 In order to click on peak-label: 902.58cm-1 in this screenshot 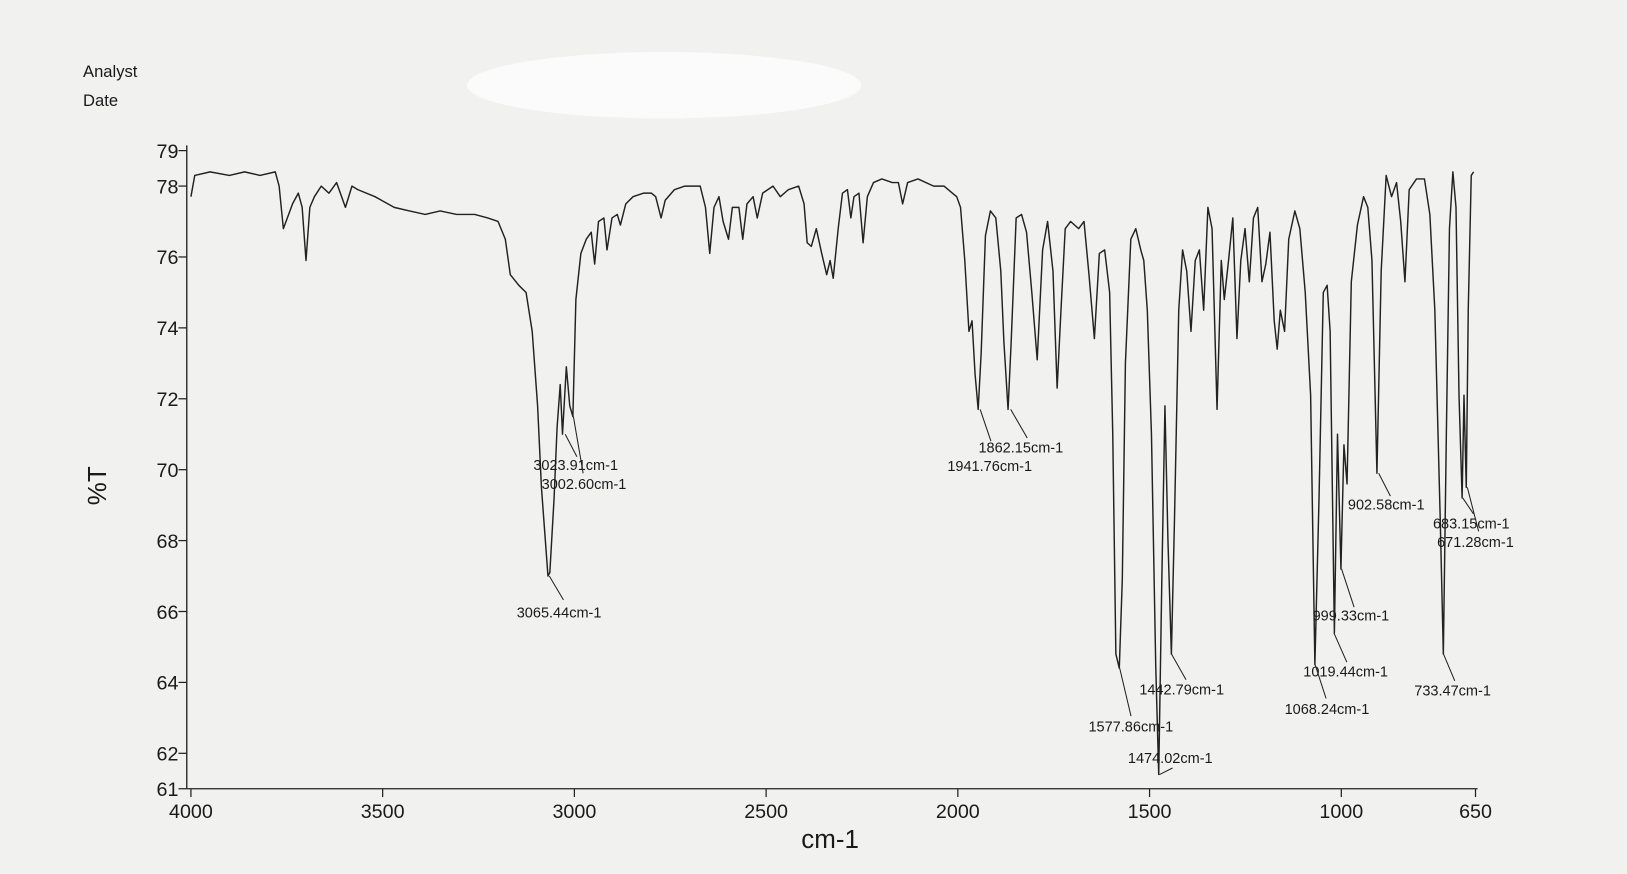, I will do `click(1386, 506)`.